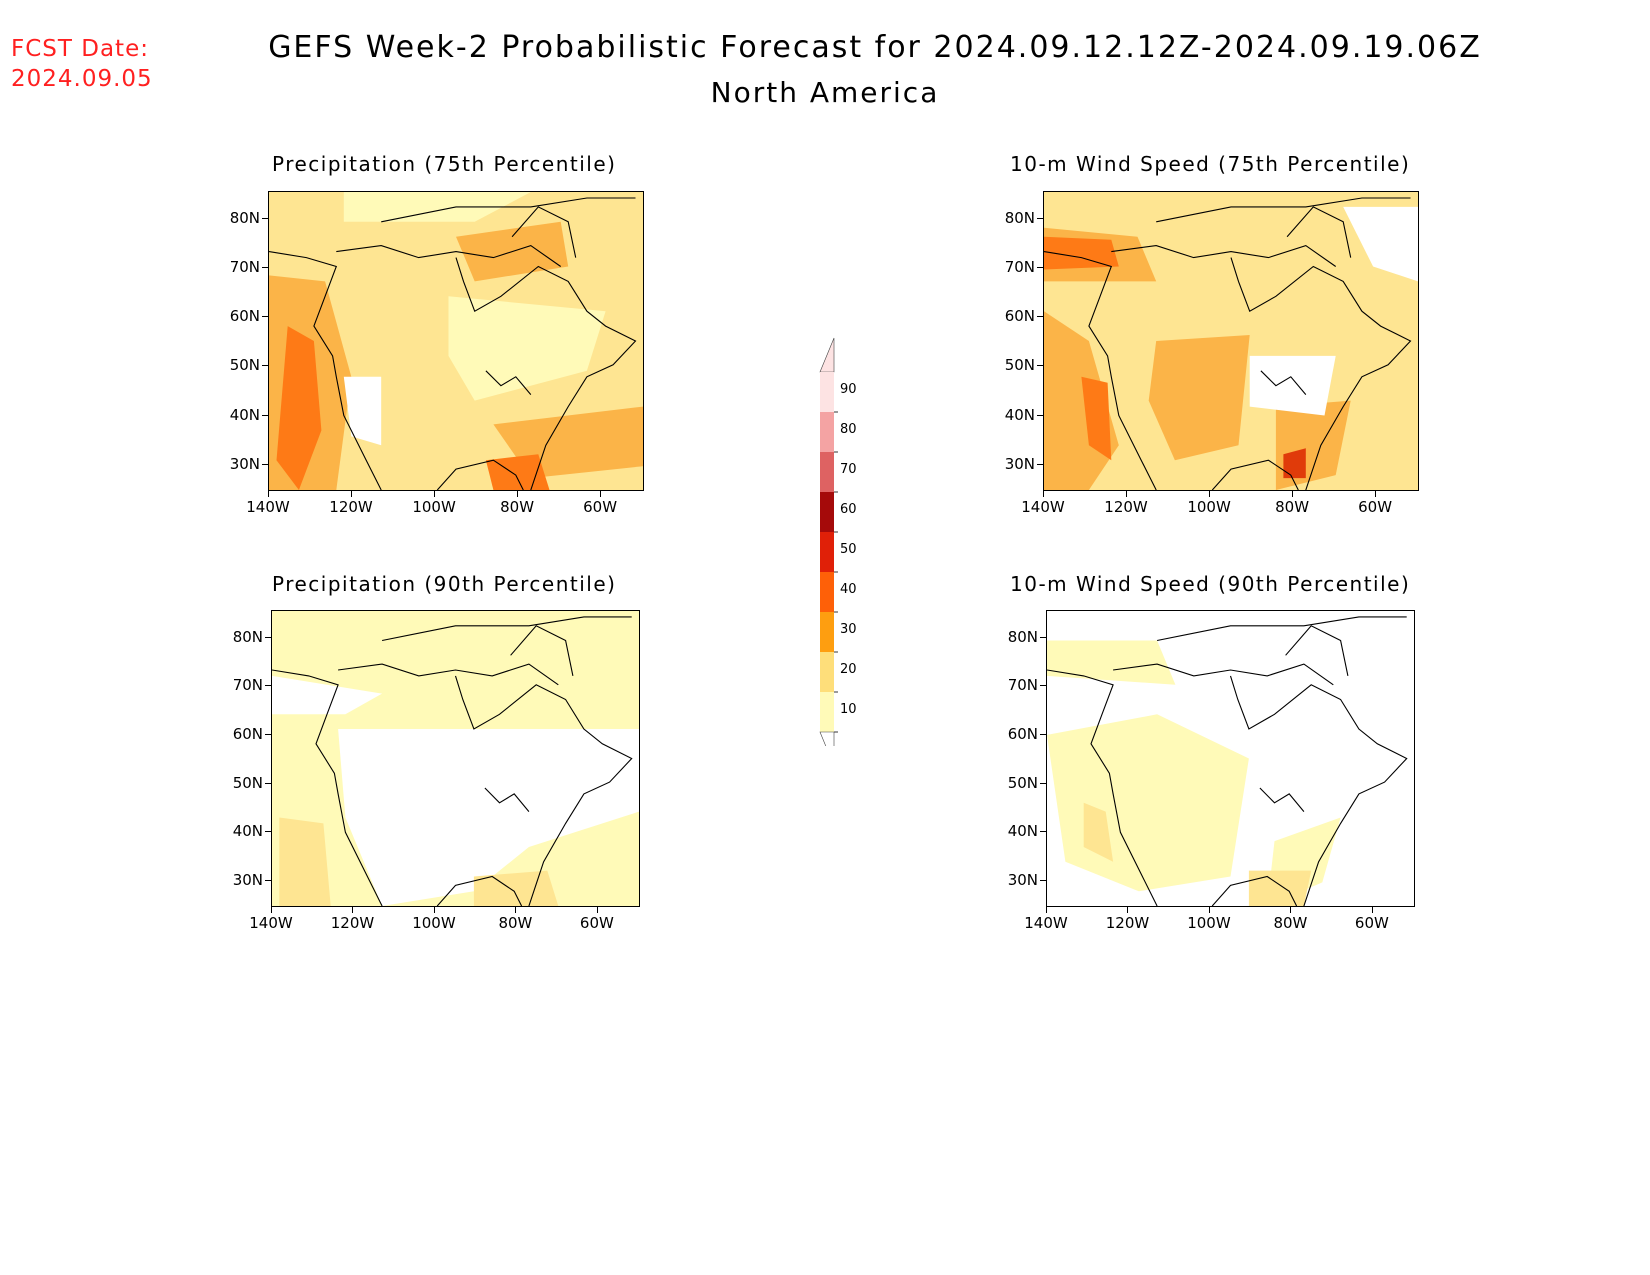 The height and width of the screenshot is (1275, 1650). I want to click on colorbar-level-label: 90, so click(848, 389).